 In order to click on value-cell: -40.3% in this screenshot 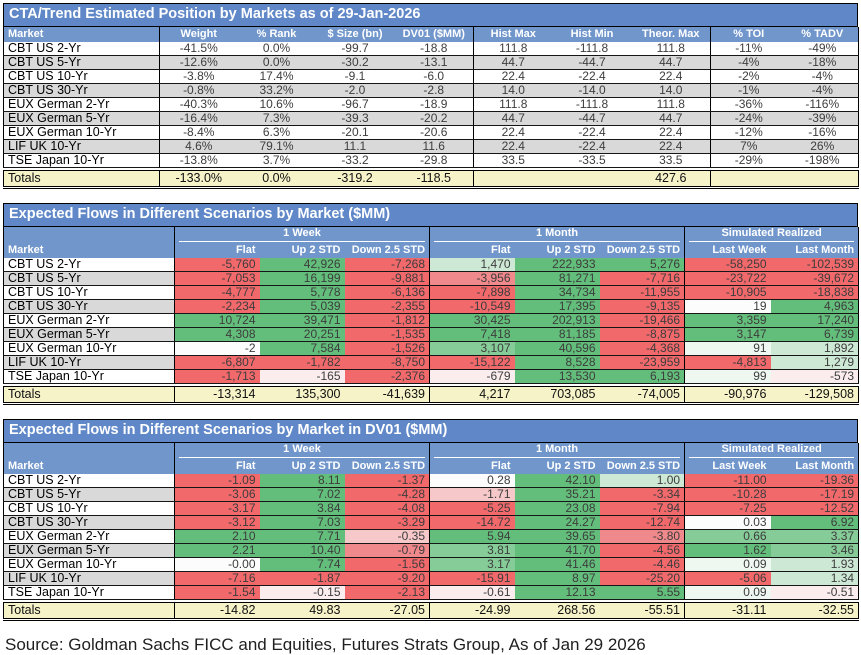, I will do `click(198, 104)`.